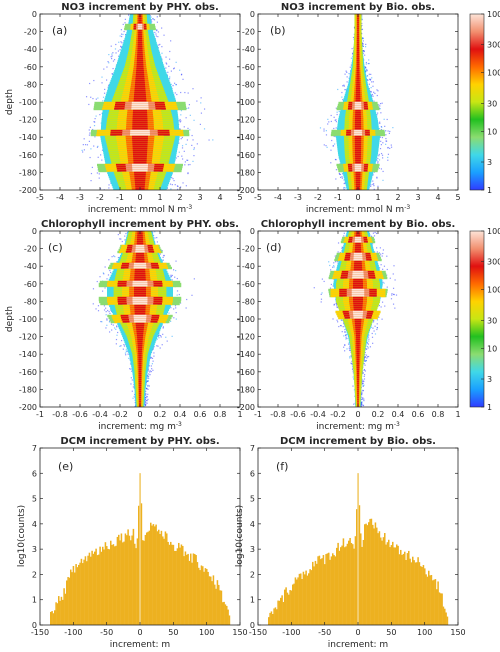 The height and width of the screenshot is (652, 500). Describe the element at coordinates (248, 49) in the screenshot. I see `y-tick-label: -40` at that location.